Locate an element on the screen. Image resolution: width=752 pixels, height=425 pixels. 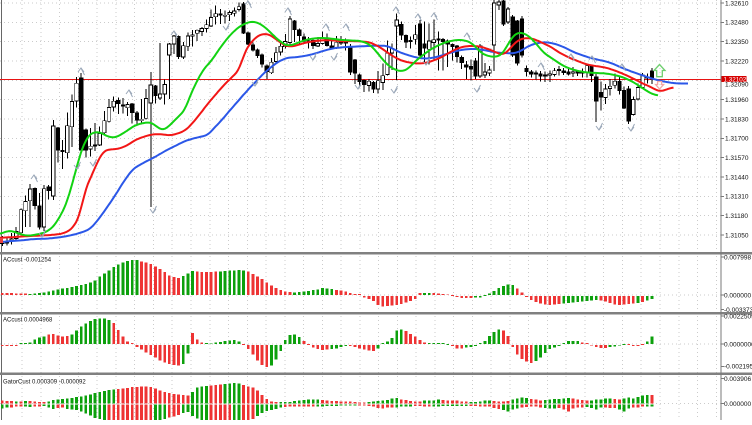
svg-text: 1.31310 is located at coordinates (737, 197).